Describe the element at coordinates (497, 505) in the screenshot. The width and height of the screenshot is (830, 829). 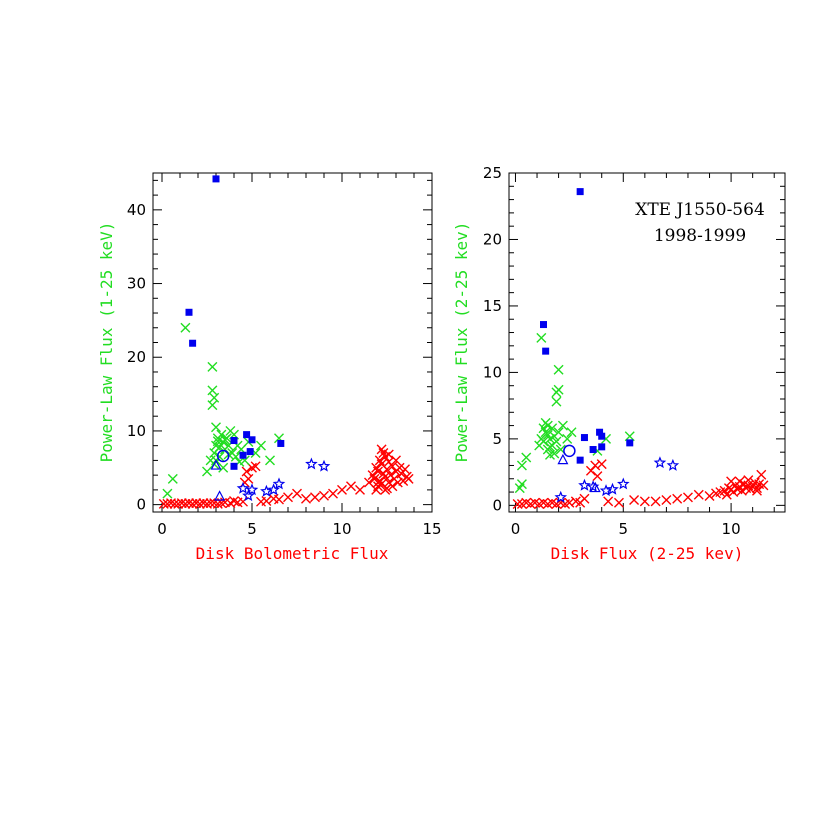
I see `y-tick-label: 0` at that location.